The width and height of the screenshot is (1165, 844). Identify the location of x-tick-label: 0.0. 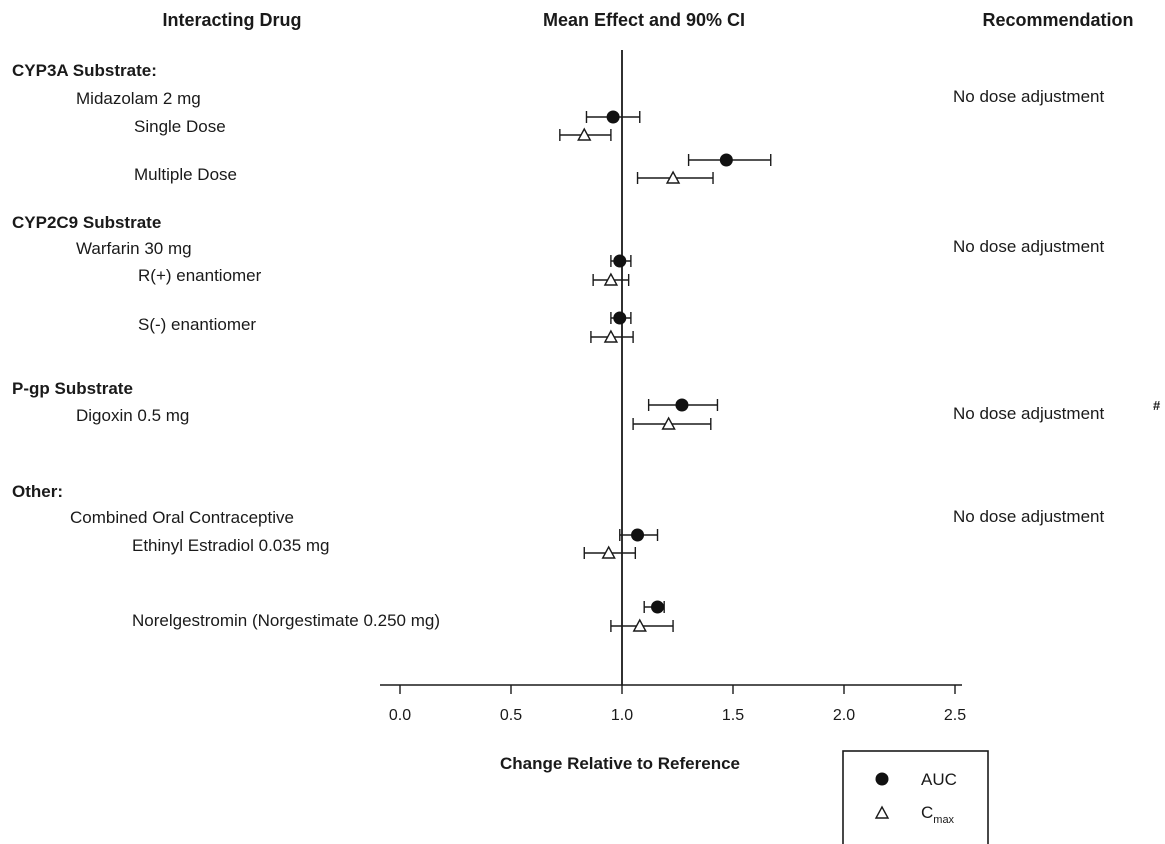
(400, 715).